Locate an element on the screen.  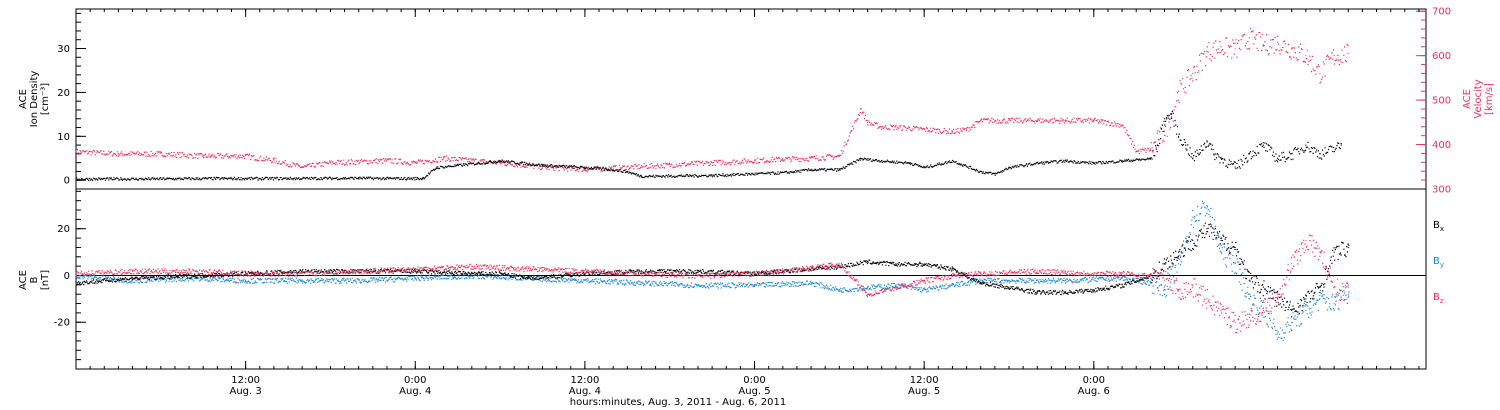
bottom-ylabel-line-2: B is located at coordinates (34, 279).